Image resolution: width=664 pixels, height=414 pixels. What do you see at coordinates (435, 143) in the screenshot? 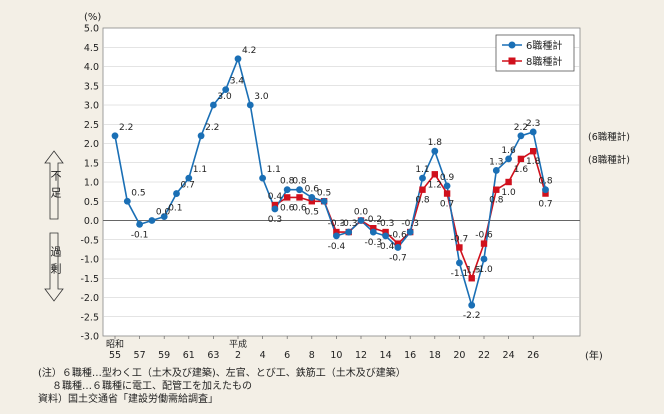
I see `data-label: 1.8` at bounding box center [435, 143].